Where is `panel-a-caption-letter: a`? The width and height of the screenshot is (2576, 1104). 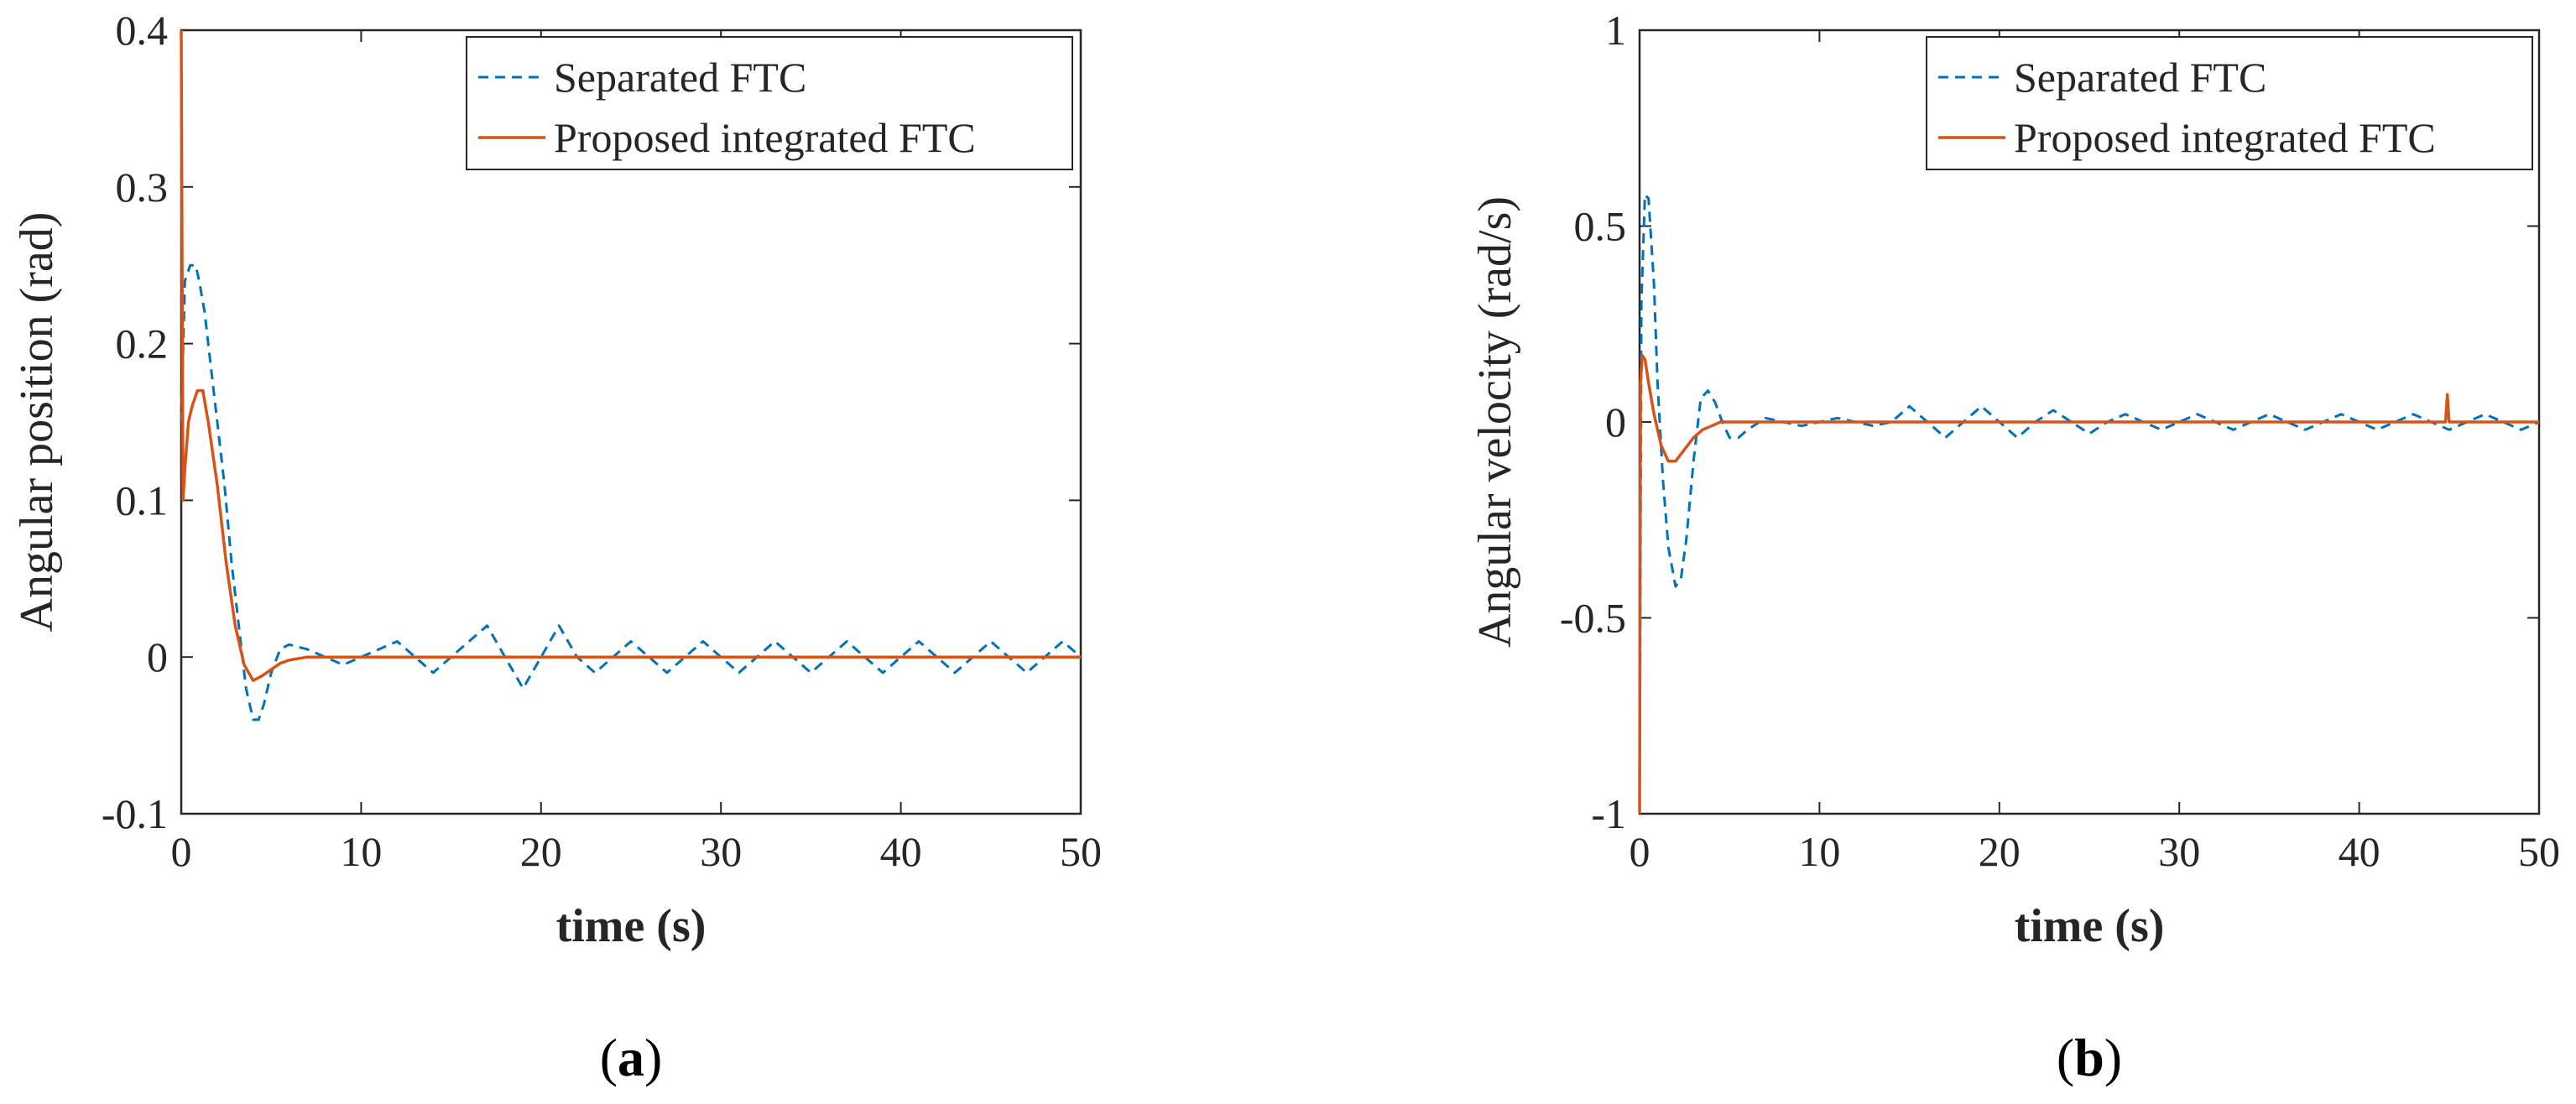 panel-a-caption-letter: a is located at coordinates (631, 1057).